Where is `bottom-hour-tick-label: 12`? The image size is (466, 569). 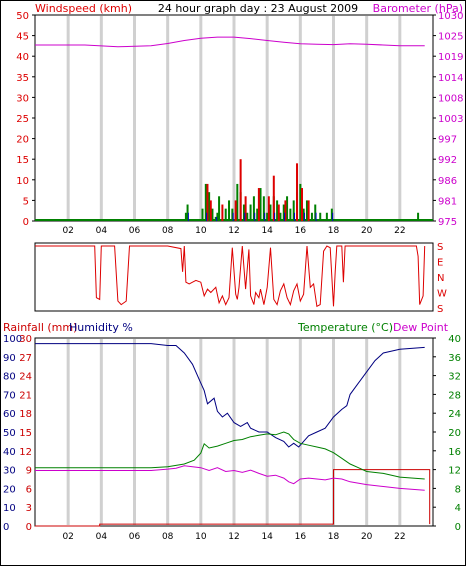
bottom-hour-tick-label: 12 is located at coordinates (233, 537).